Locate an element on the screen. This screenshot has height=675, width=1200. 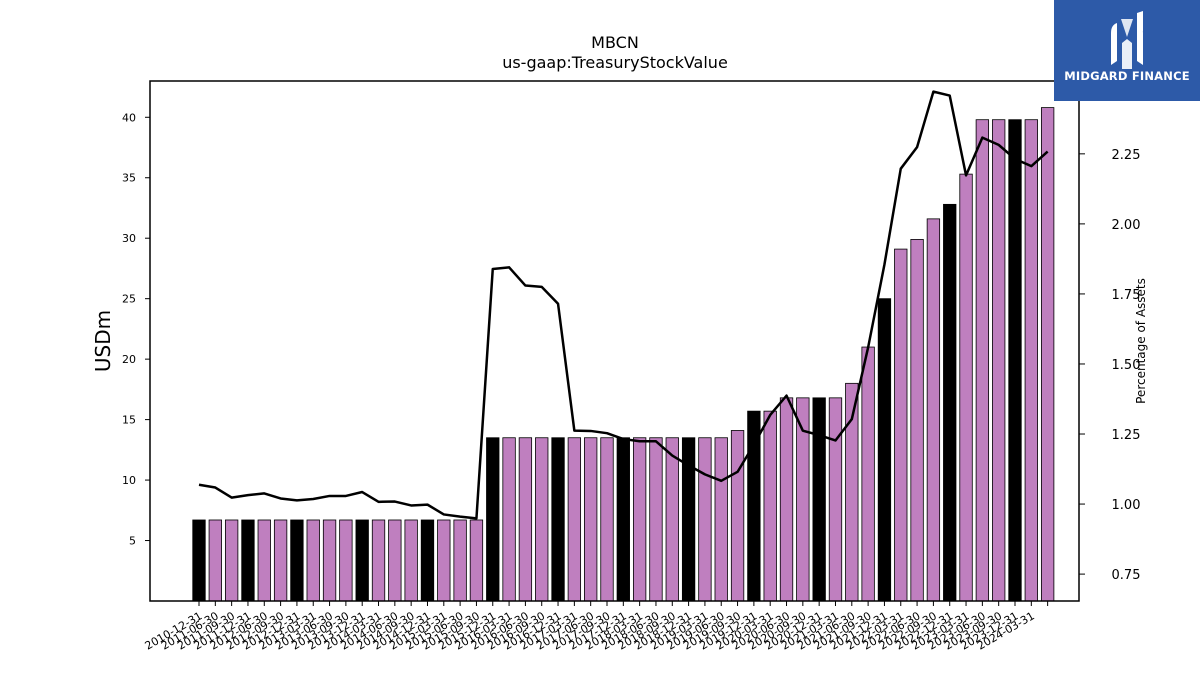
chart-title: MBCN is located at coordinates (615, 42).